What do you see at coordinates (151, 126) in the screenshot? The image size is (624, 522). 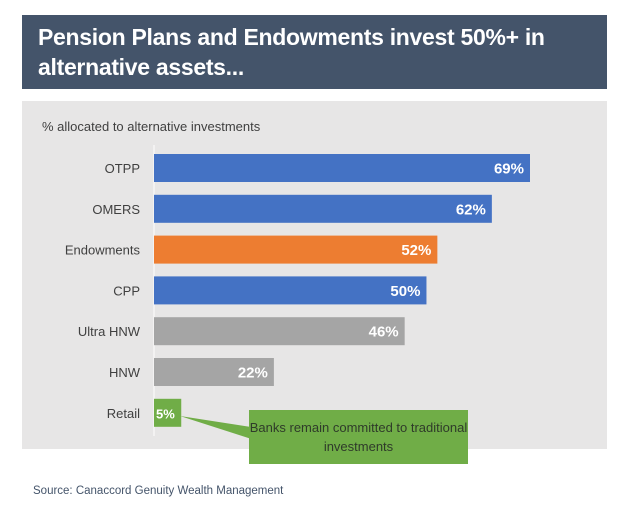 I see `chart-title: % allocated to alternative investments` at bounding box center [151, 126].